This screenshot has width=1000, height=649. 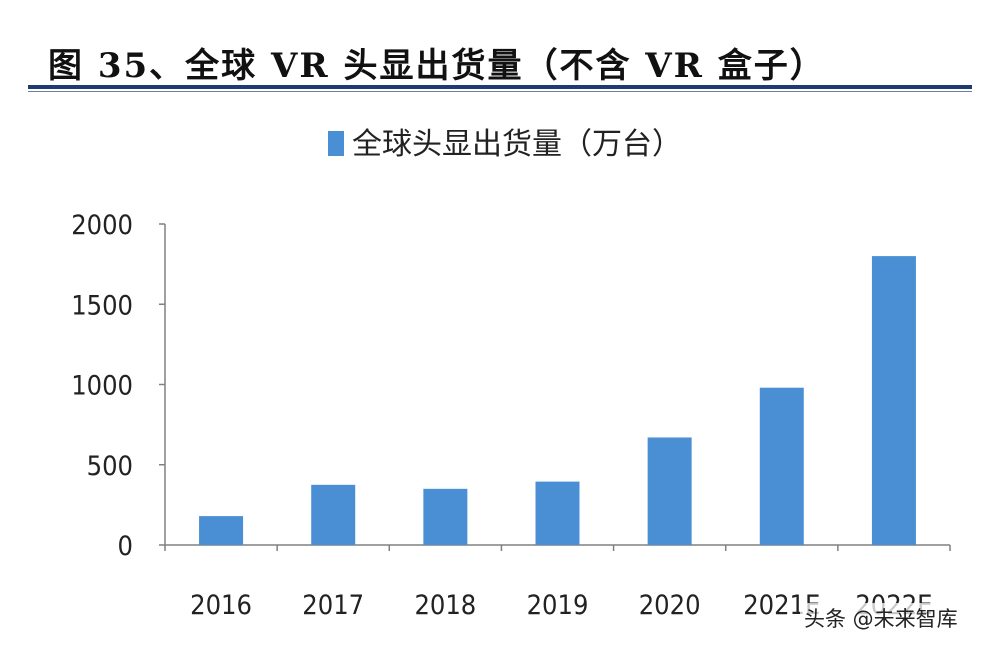 What do you see at coordinates (445, 605) in the screenshot?
I see `x-tick-label: 2018` at bounding box center [445, 605].